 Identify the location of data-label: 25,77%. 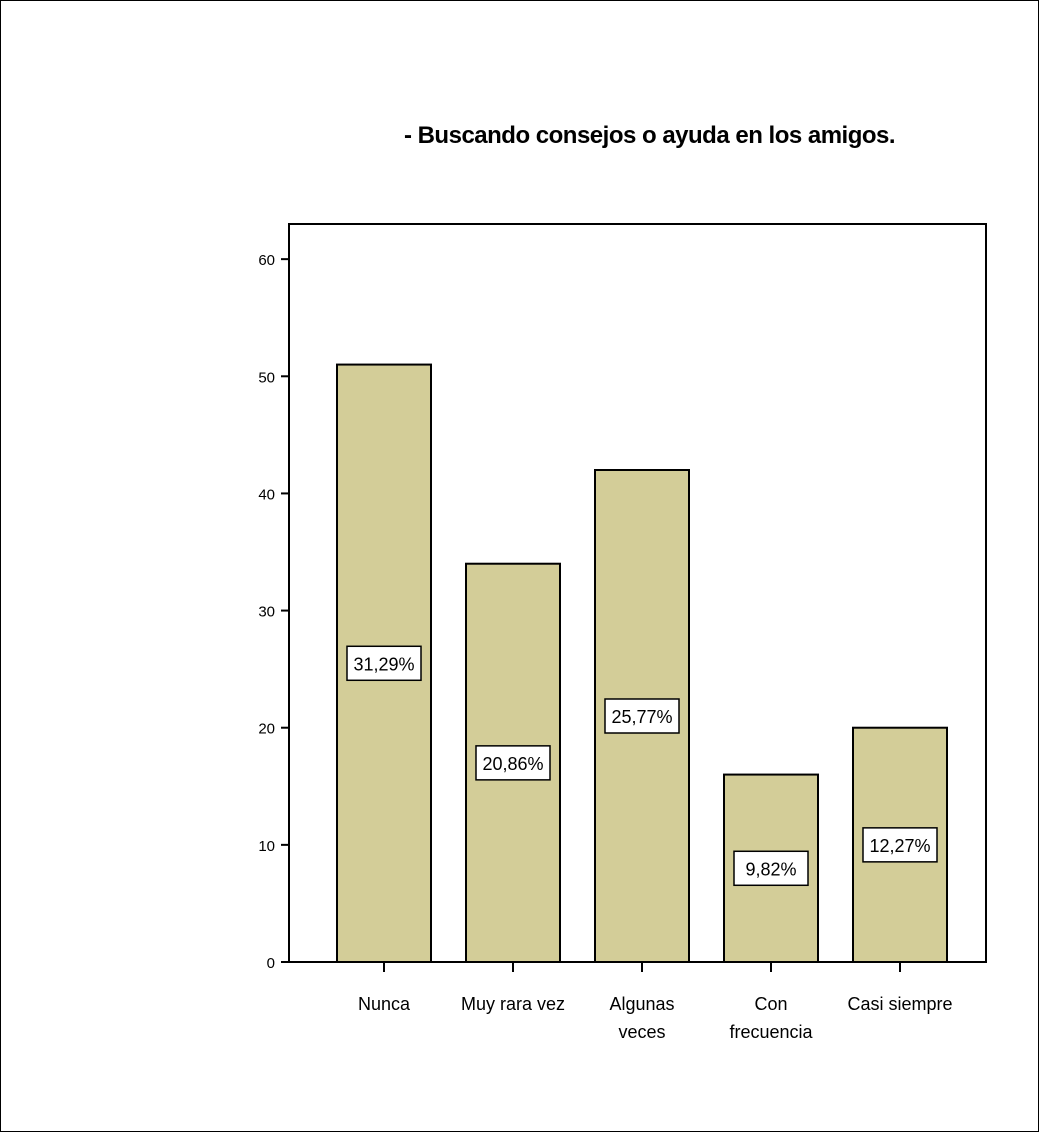
(641, 717).